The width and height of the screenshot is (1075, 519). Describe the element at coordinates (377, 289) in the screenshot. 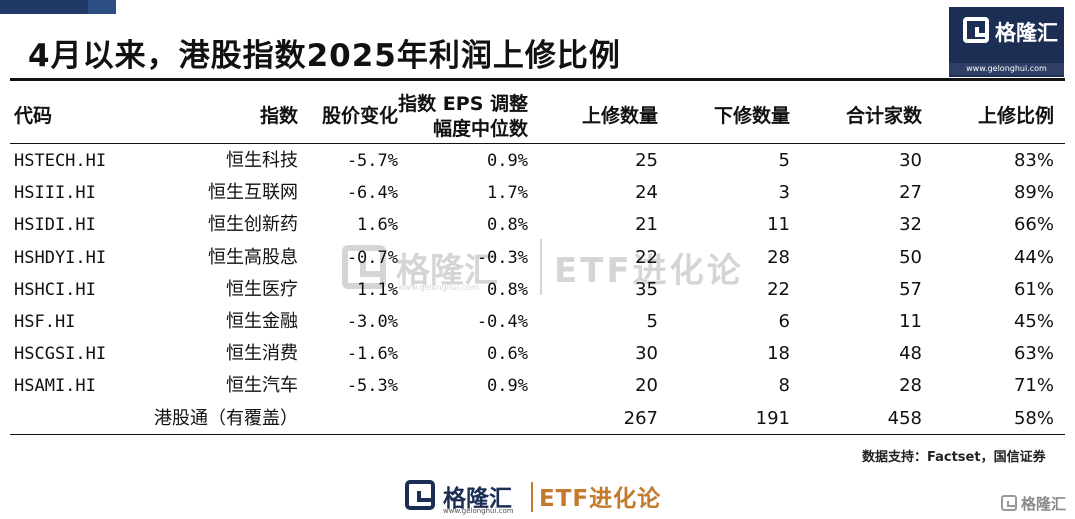

I see `cell-price-change: 1.1%` at that location.